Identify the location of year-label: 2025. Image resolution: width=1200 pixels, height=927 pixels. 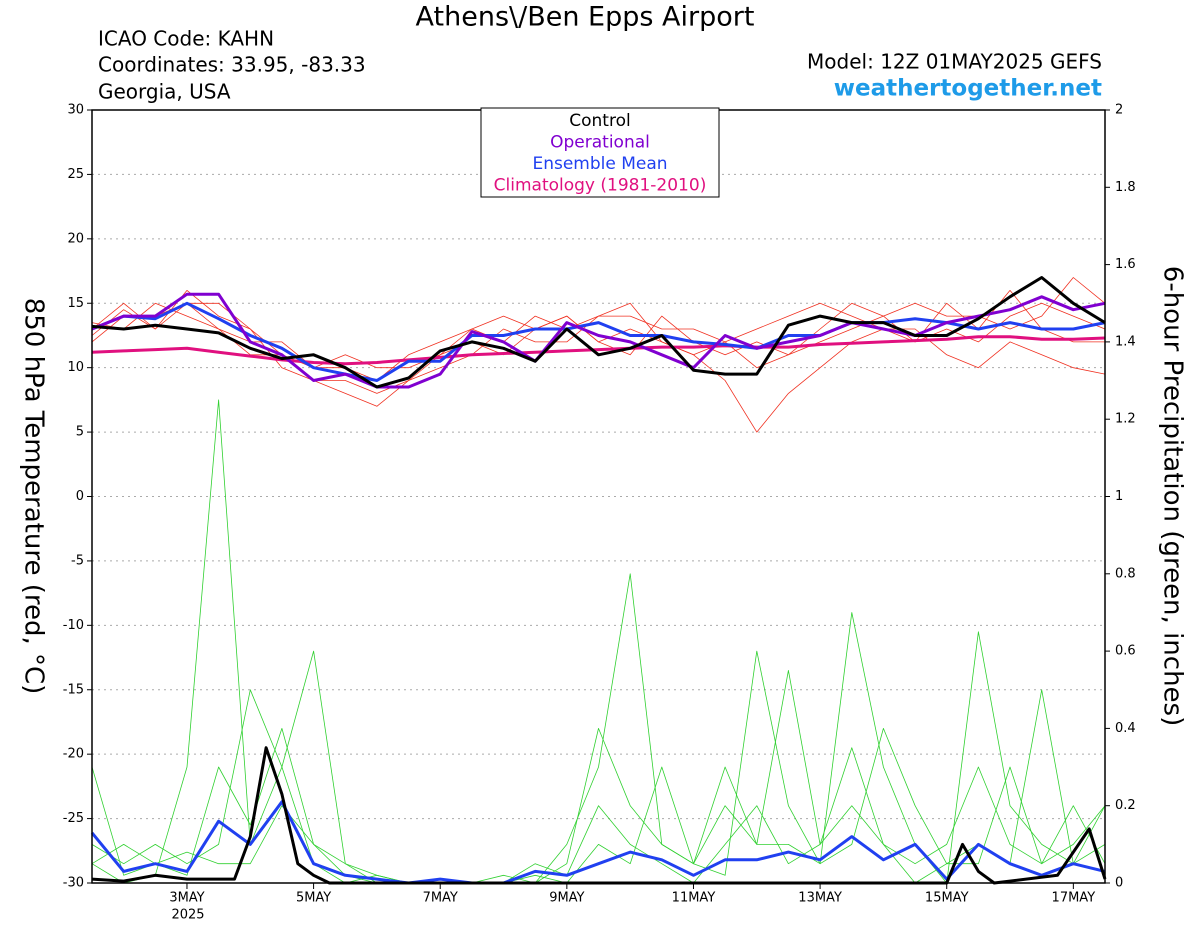
(187, 915).